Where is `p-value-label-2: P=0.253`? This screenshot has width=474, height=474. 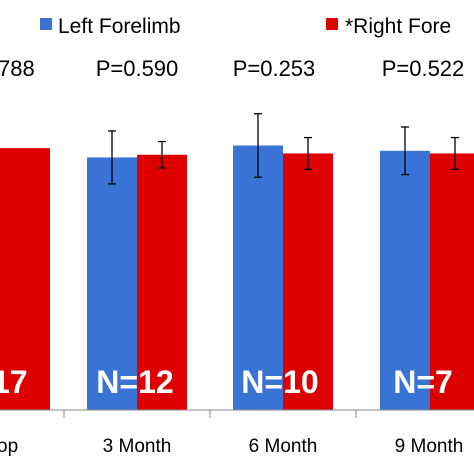 p-value-label-2: P=0.253 is located at coordinates (274, 68).